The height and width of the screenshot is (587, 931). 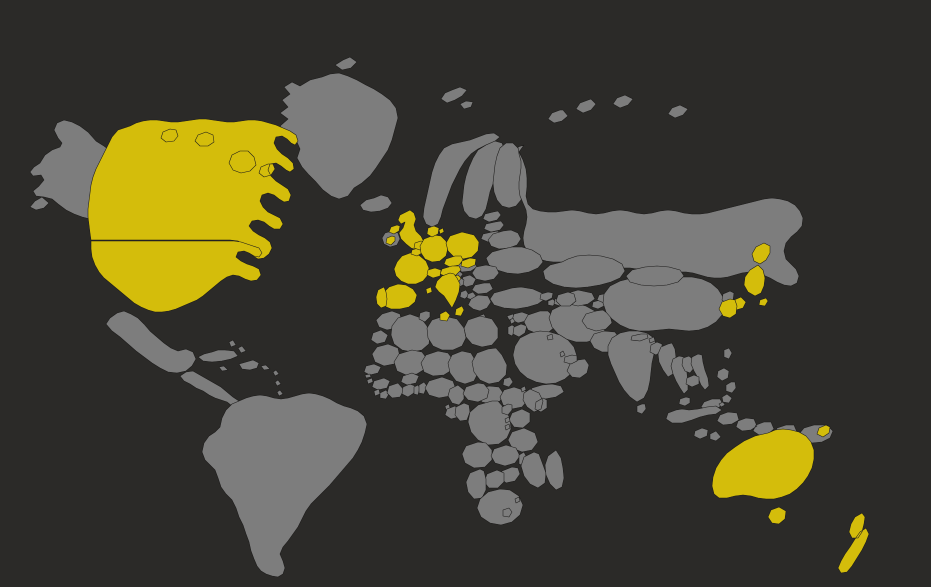 I want to click on country-vietnam, so click(x=700, y=372).